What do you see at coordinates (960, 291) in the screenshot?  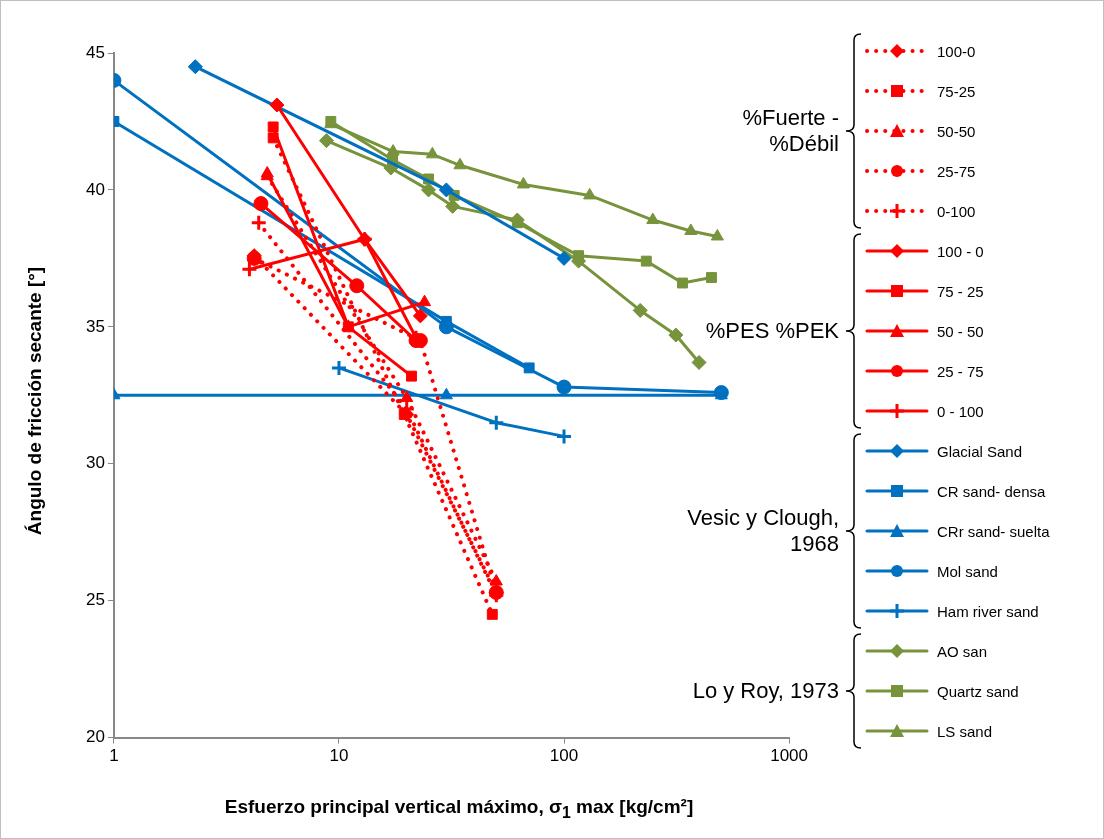 I see `legend-label: 75 - 25` at bounding box center [960, 291].